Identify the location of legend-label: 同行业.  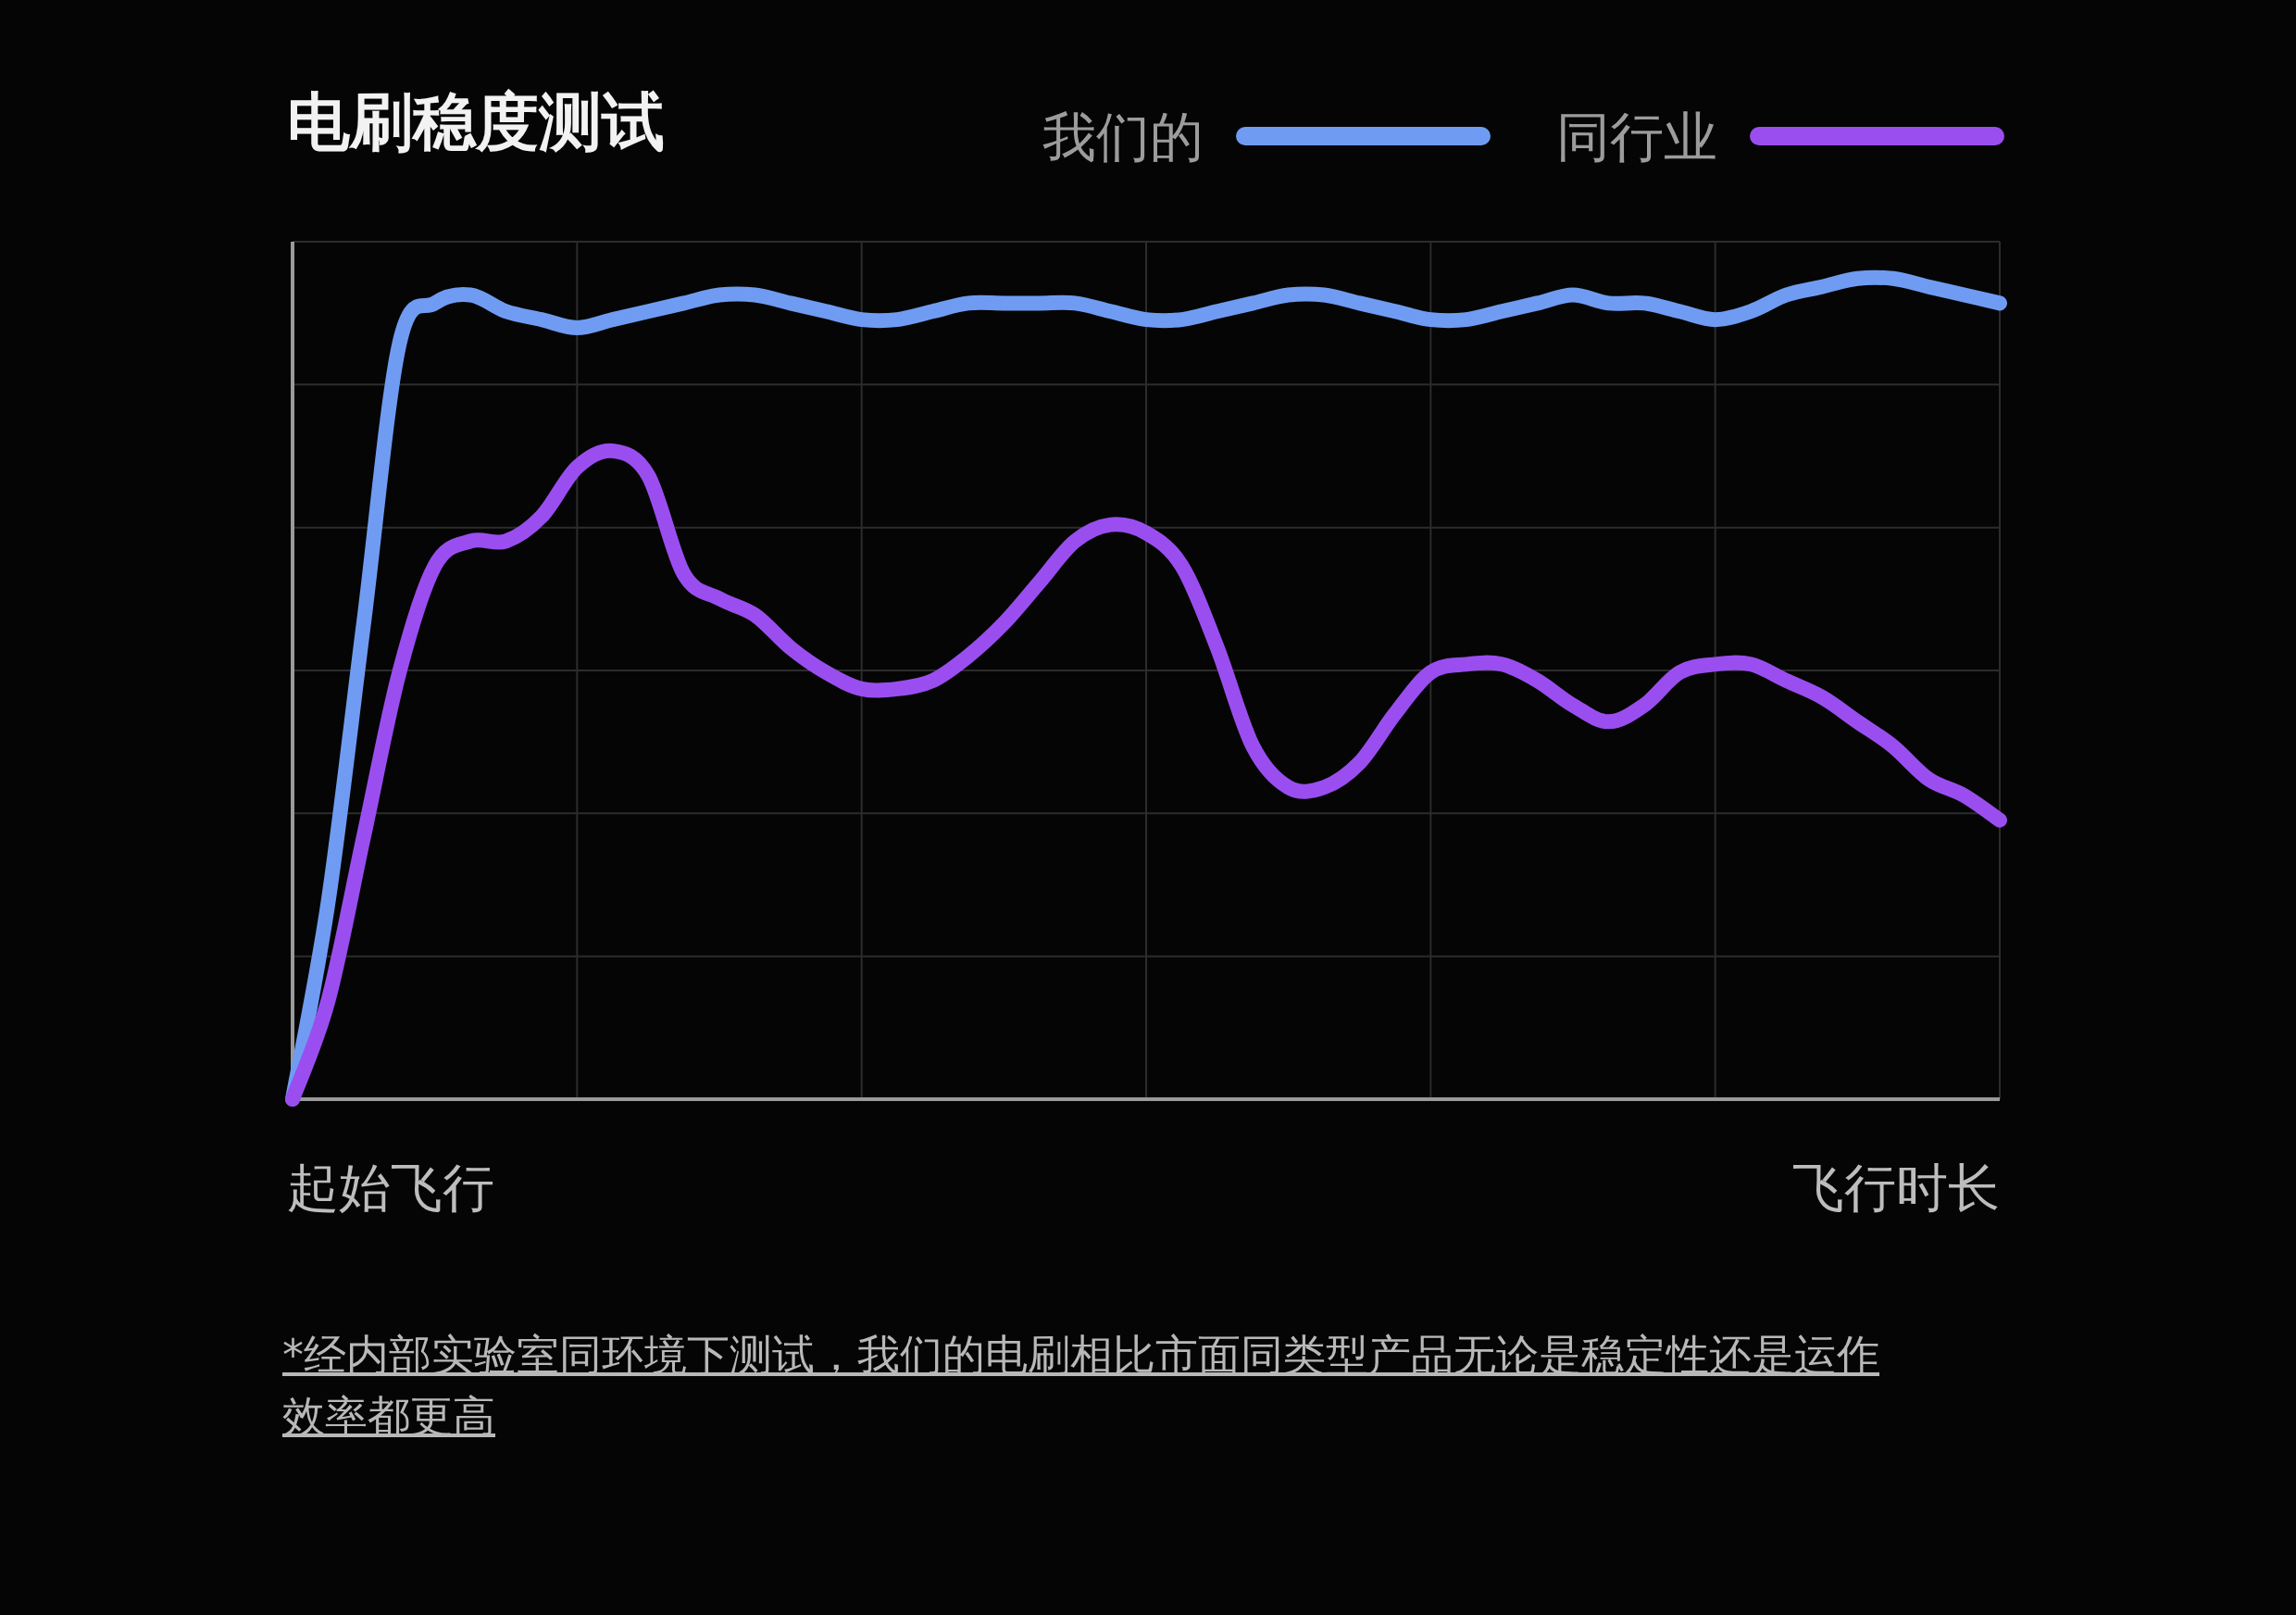
(1636, 137).